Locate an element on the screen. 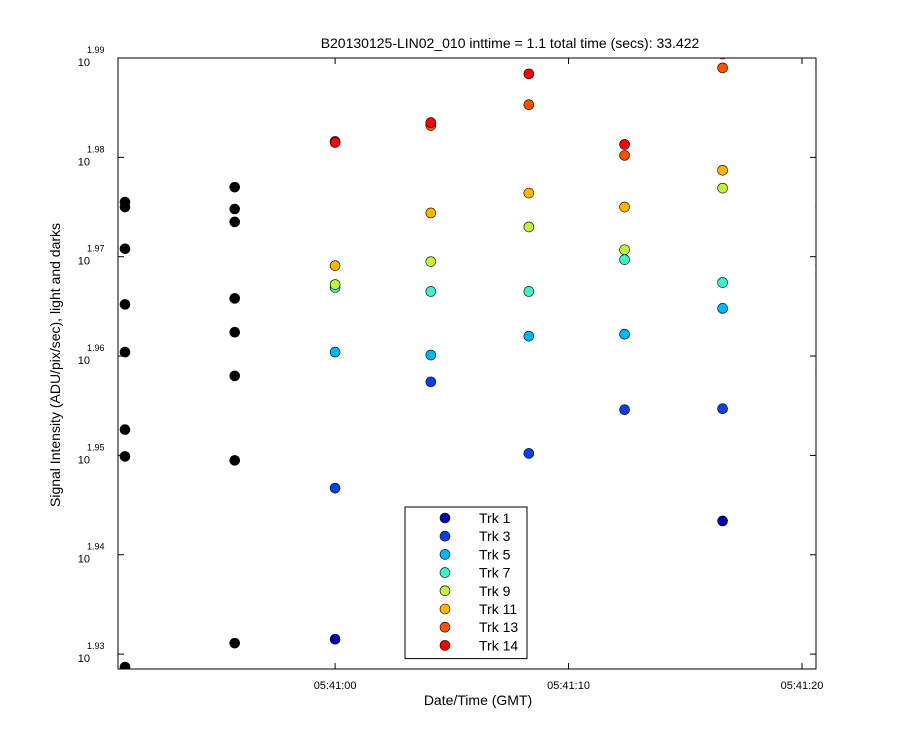 The width and height of the screenshot is (900, 750). y-tick-label-exponent: 1.95 is located at coordinates (96, 447).